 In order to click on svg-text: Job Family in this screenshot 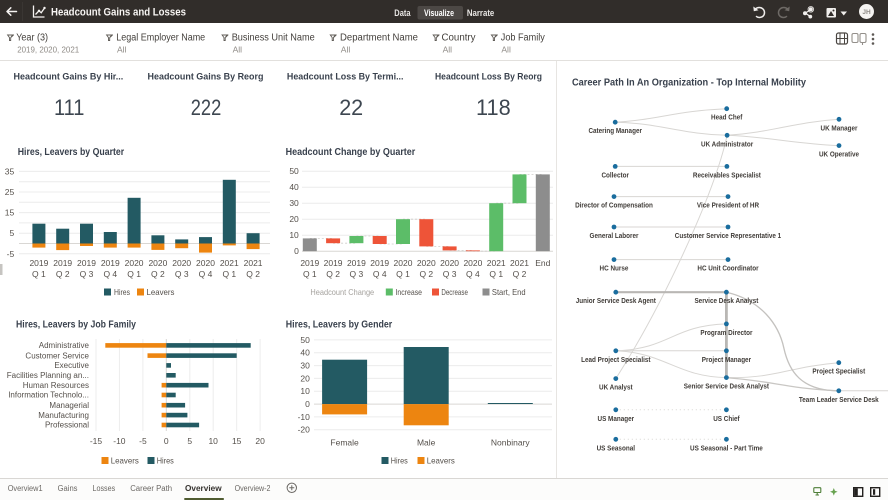, I will do `click(523, 38)`.